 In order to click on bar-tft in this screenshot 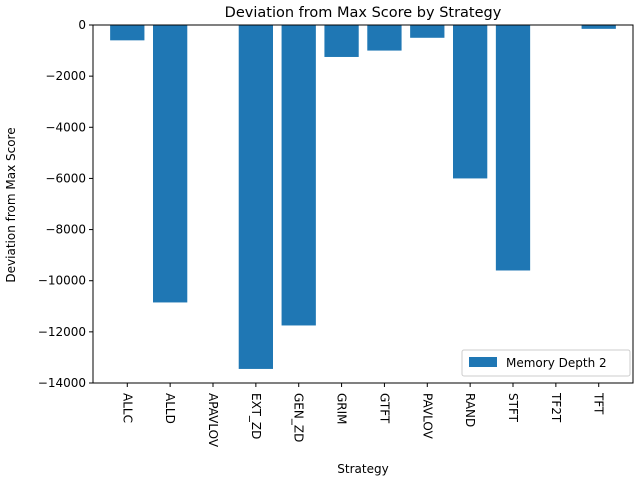, I will do `click(598, 27)`.